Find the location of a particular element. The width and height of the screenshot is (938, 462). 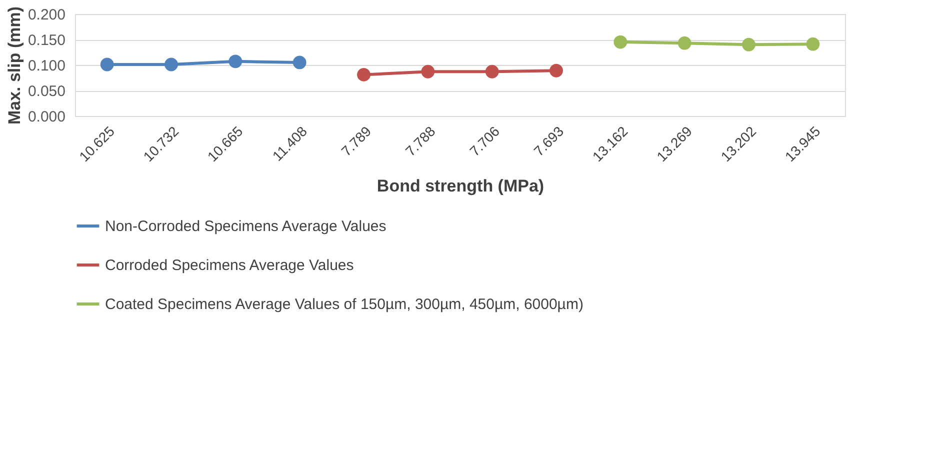

legend-label: Non-Corroded Specimens Average Values is located at coordinates (245, 226).